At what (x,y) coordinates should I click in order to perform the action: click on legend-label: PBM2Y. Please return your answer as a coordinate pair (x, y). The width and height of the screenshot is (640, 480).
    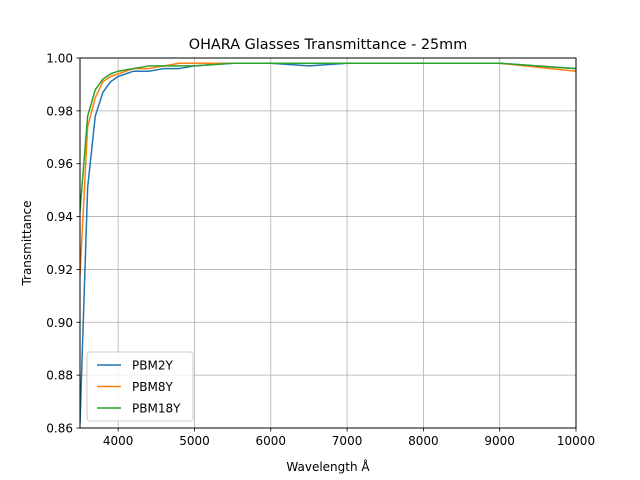
    Looking at the image, I should click on (152, 366).